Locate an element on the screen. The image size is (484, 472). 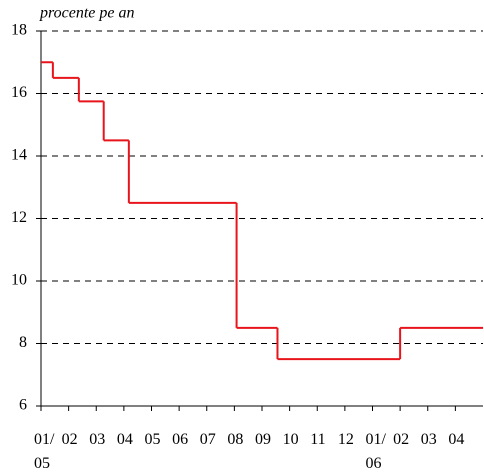
x-tick-label: 08 is located at coordinates (235, 439).